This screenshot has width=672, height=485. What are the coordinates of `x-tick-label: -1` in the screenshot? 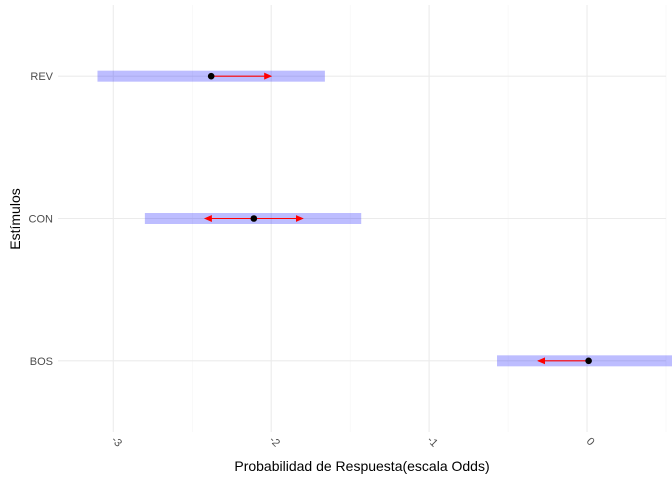 It's located at (432, 441).